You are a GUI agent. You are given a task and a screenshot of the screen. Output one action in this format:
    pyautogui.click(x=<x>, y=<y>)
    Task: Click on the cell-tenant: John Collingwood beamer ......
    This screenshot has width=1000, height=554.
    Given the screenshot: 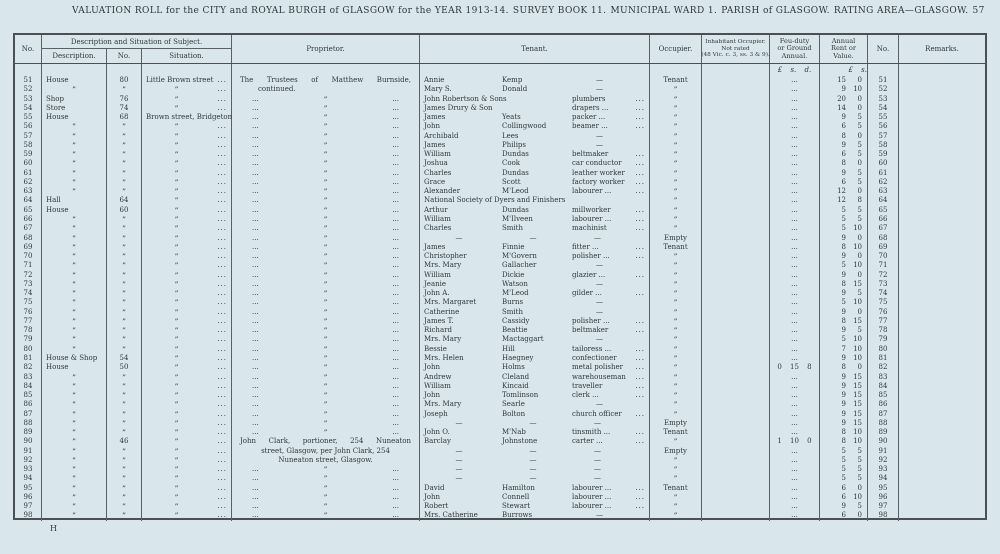 What is the action you would take?
    pyautogui.click(x=535, y=127)
    